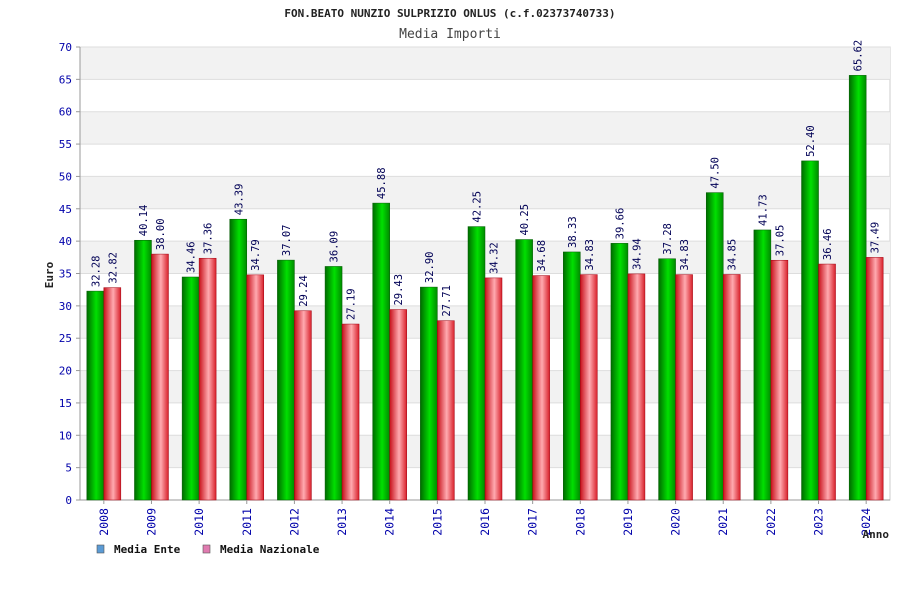 The height and width of the screenshot is (604, 900). Describe the element at coordinates (876, 534) in the screenshot. I see `x-axis-label: Anno` at that location.